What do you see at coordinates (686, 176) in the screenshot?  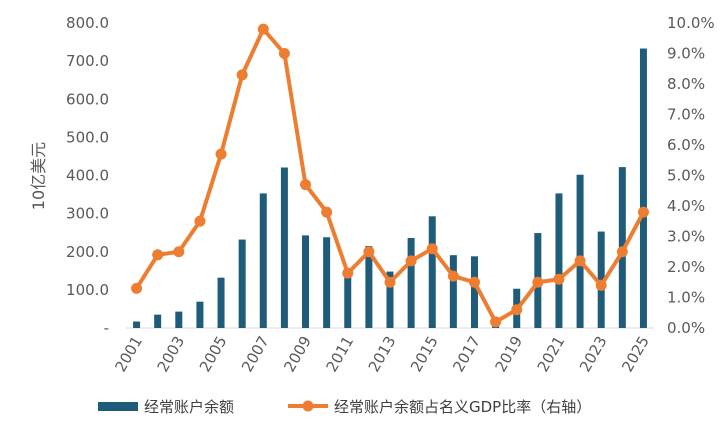 I see `y-right-tick-label: 5.0%` at bounding box center [686, 176].